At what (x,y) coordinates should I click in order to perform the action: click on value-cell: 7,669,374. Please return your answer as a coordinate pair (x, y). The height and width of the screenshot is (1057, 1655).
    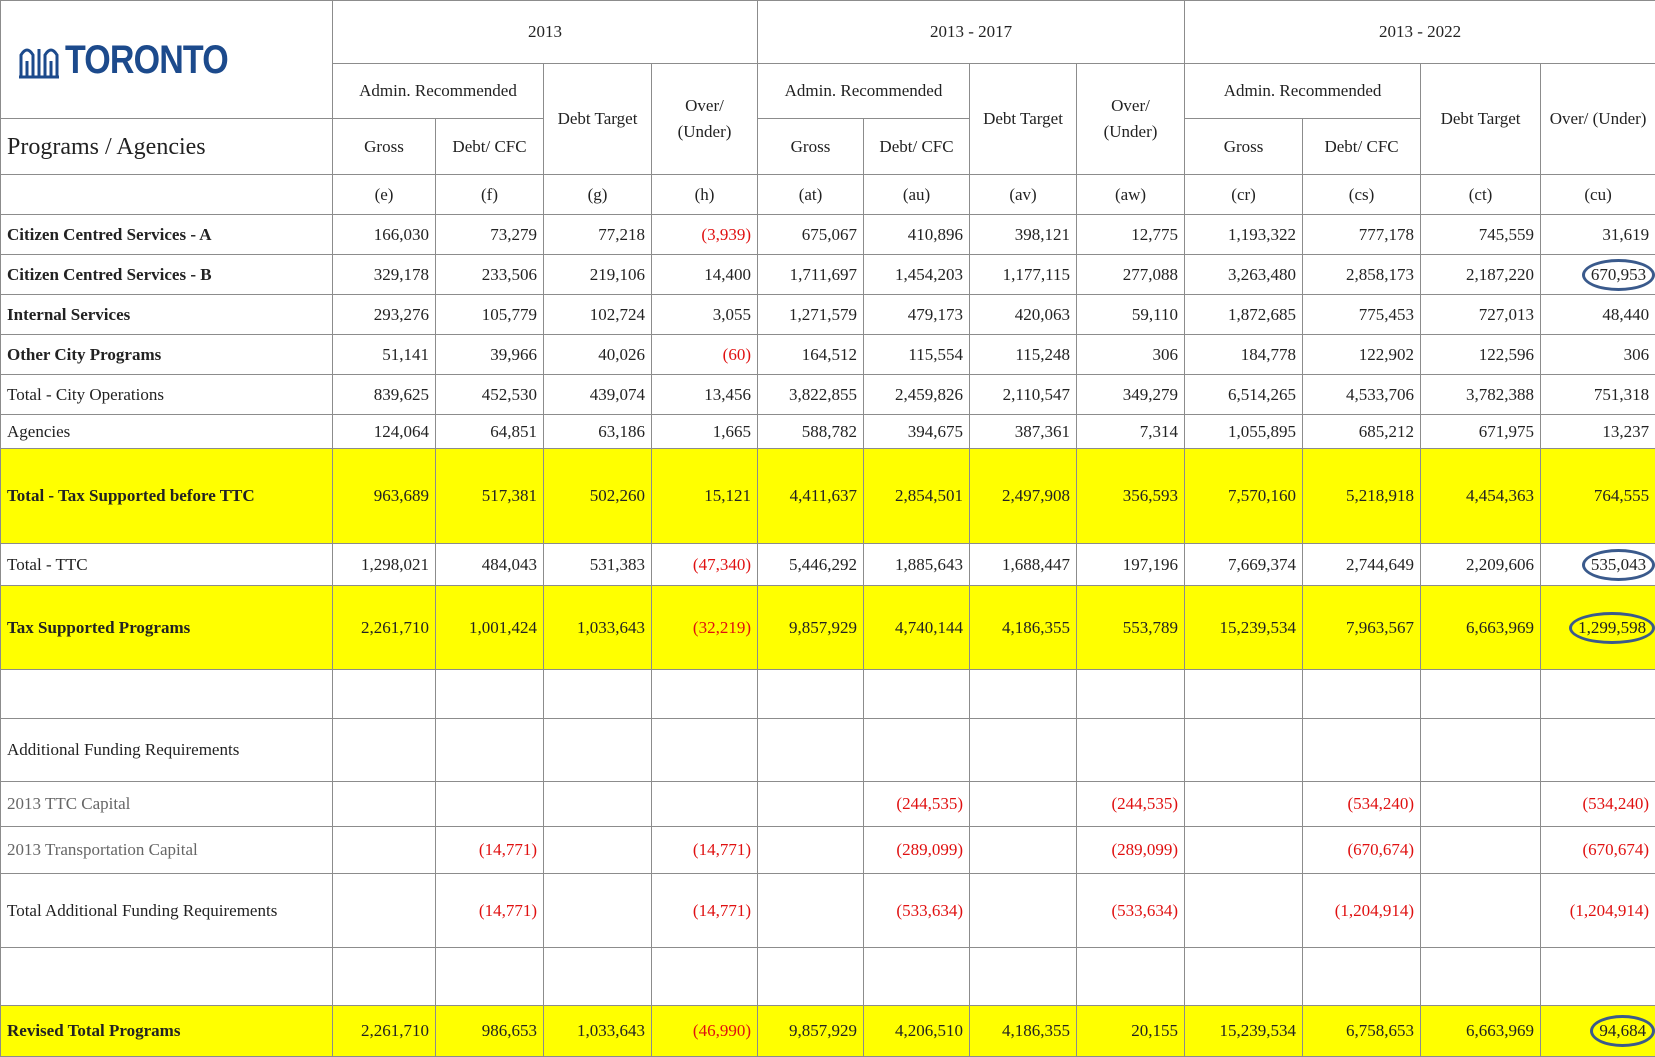
    Looking at the image, I should click on (1244, 565).